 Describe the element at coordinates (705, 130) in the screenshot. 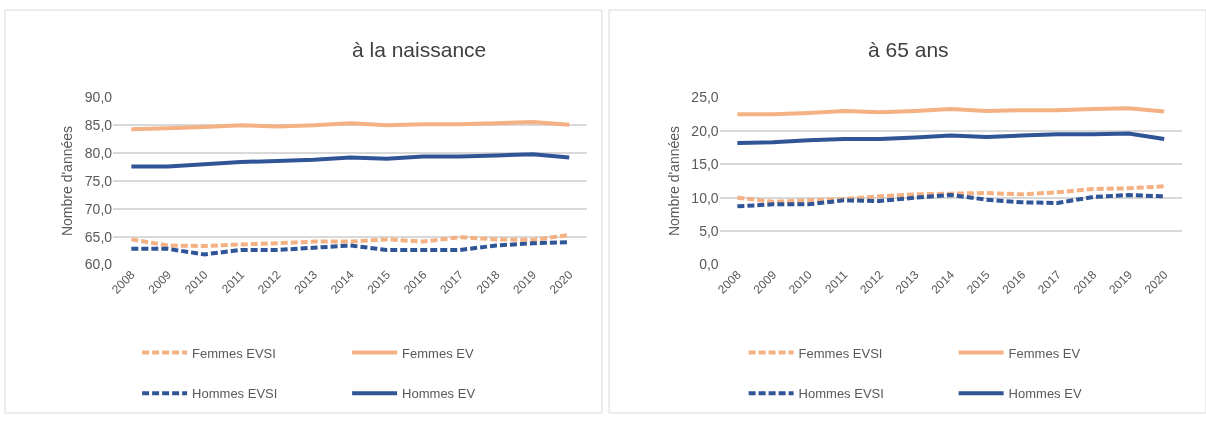

I see `y-tick-label: 20,0` at that location.